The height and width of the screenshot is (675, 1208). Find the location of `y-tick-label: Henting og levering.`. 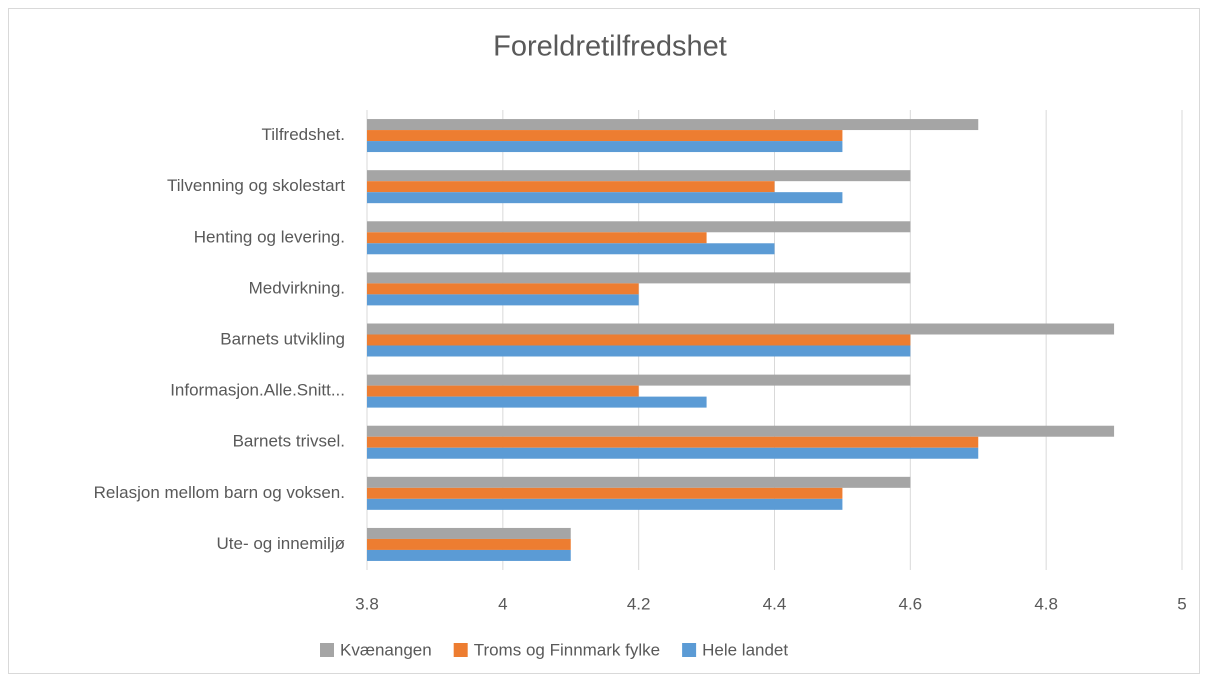

y-tick-label: Henting og levering. is located at coordinates (269, 236).